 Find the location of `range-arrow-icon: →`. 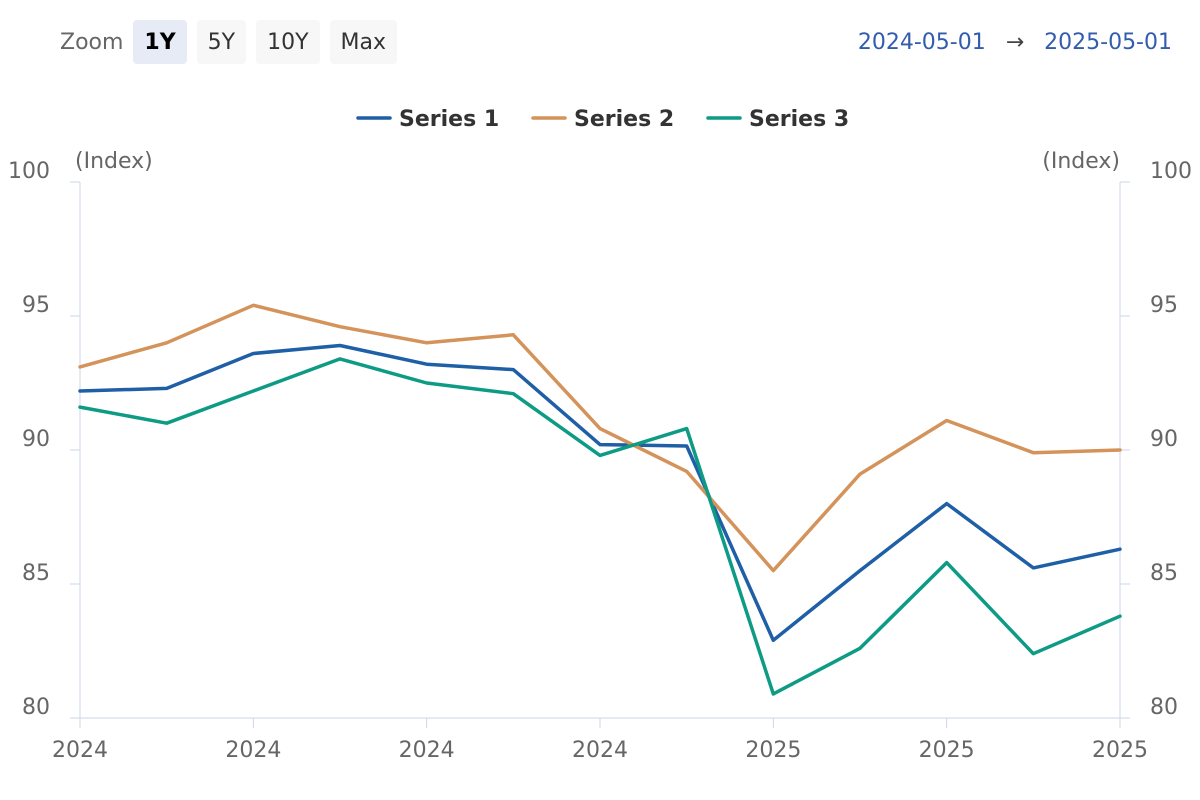

range-arrow-icon: → is located at coordinates (1015, 42).